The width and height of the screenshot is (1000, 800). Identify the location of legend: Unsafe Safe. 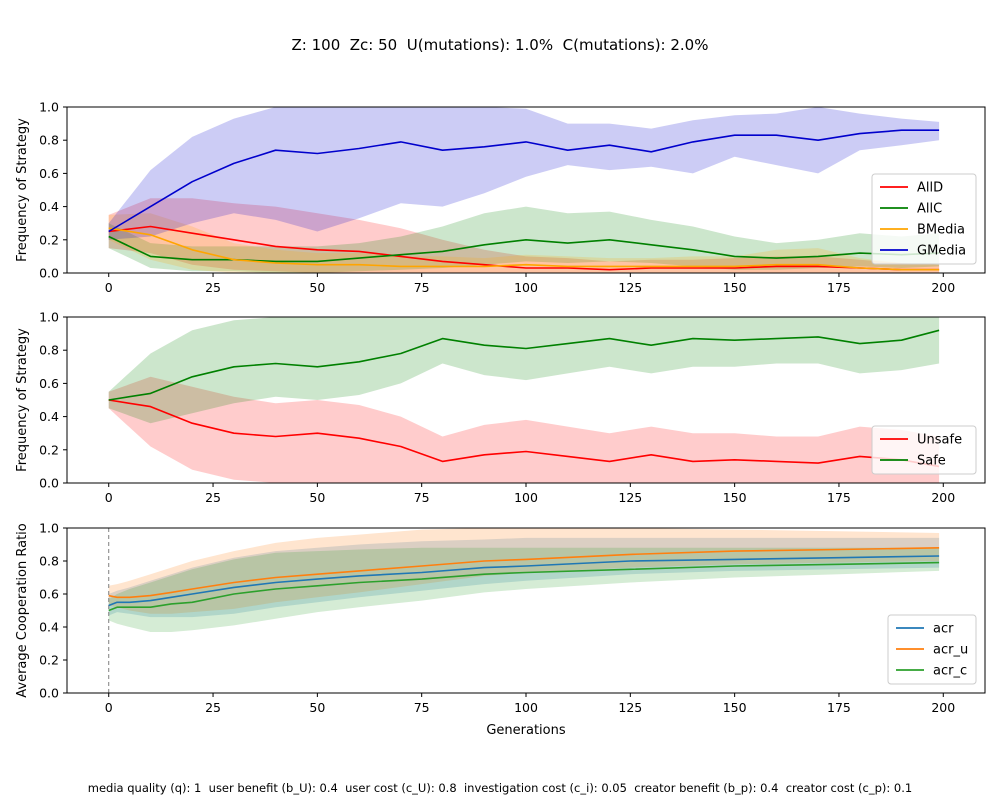
(924, 450).